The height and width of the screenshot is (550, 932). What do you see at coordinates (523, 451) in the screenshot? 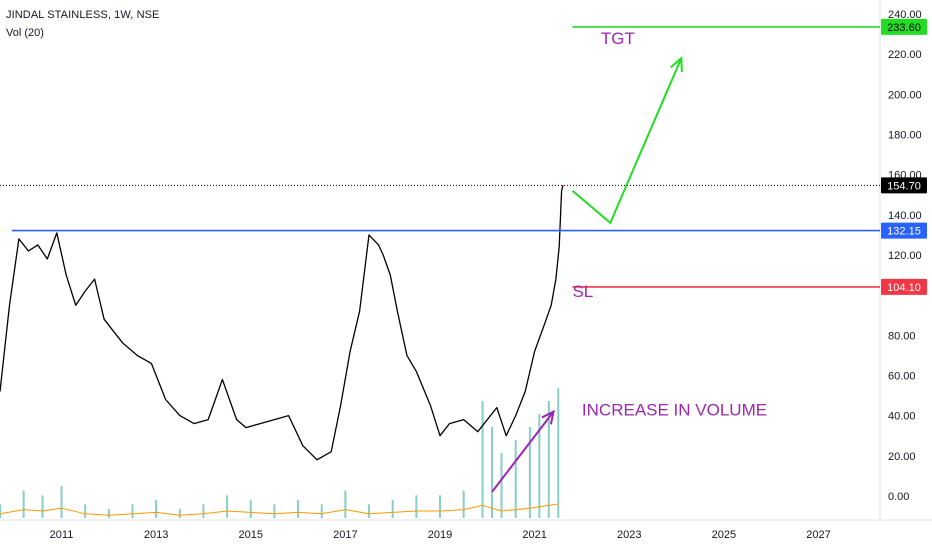
I see `volume-arrow` at bounding box center [523, 451].